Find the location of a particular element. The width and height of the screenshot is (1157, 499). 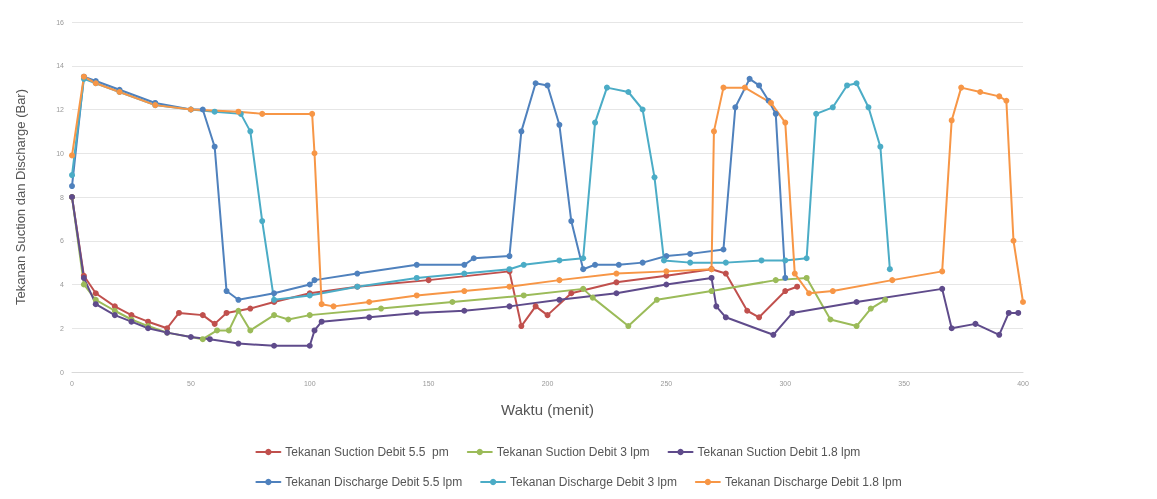

legend-label: Tekanan Discharge Debit 1.8 lpm is located at coordinates (813, 482).